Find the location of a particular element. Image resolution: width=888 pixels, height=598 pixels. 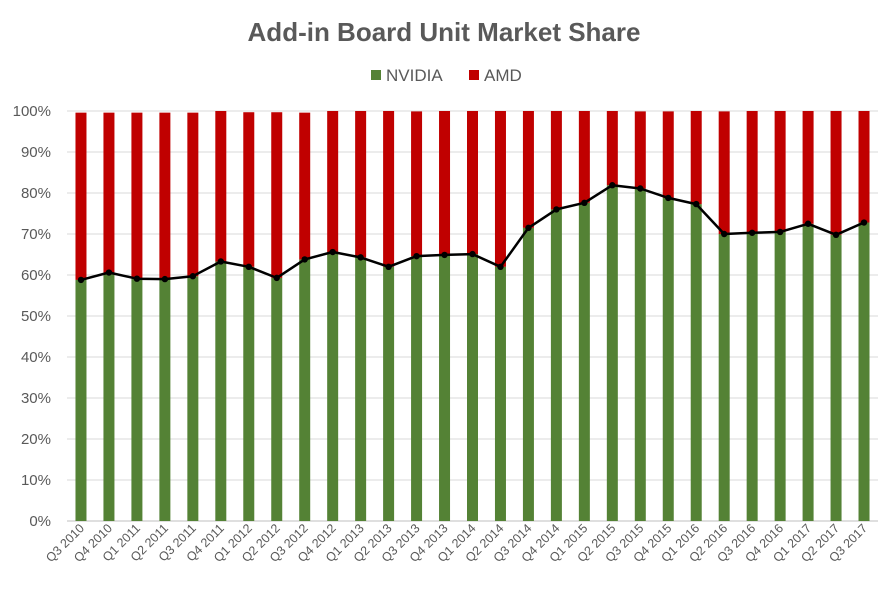

y-tick-label: 100% is located at coordinates (32, 111).